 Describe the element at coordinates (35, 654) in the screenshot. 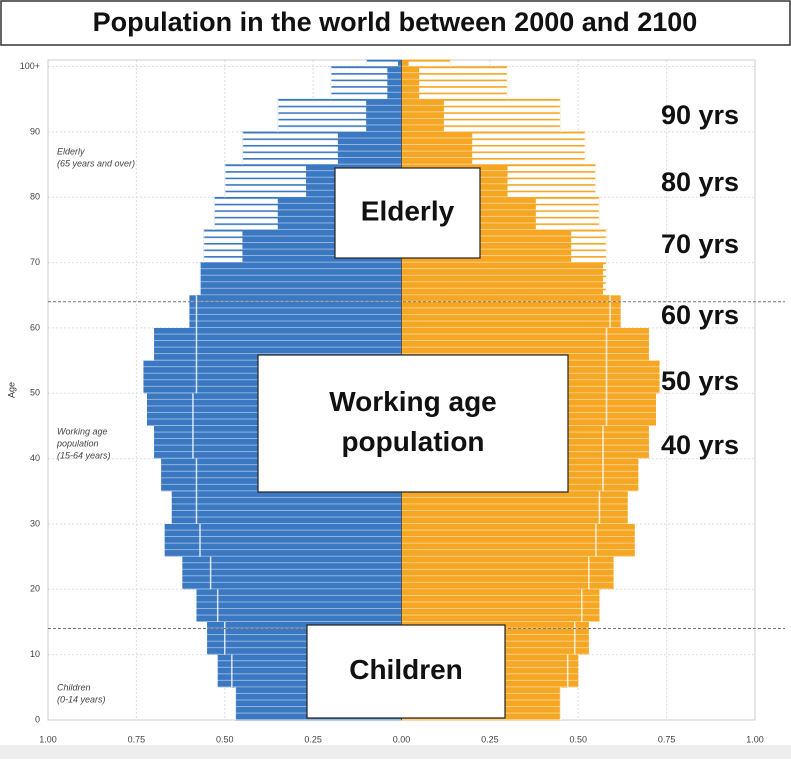

I see `y-tick-label: 10` at that location.